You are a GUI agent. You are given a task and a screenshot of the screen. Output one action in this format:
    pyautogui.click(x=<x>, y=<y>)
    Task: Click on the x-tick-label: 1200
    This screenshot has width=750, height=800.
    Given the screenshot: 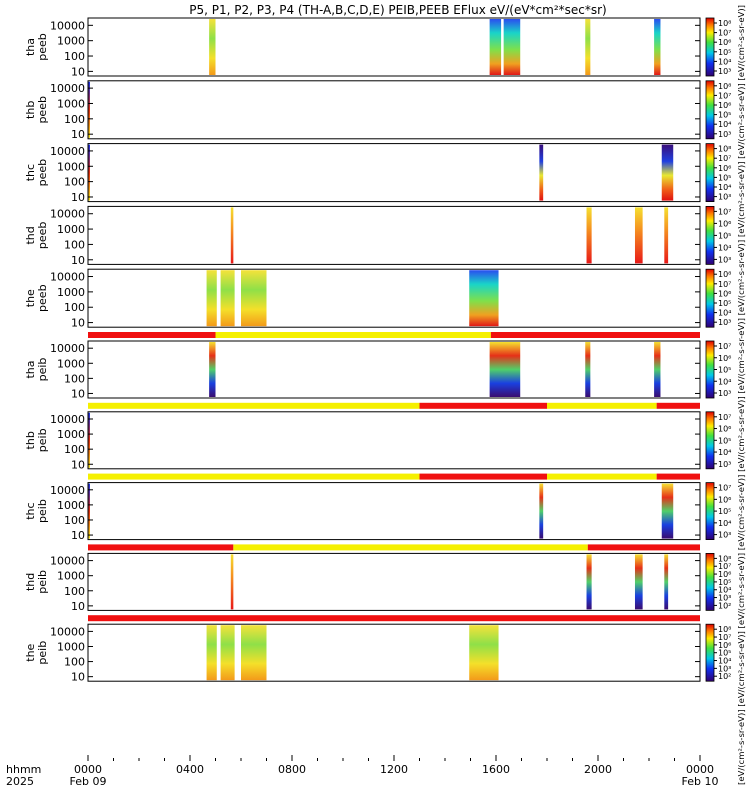 What is the action you would take?
    pyautogui.click(x=394, y=769)
    